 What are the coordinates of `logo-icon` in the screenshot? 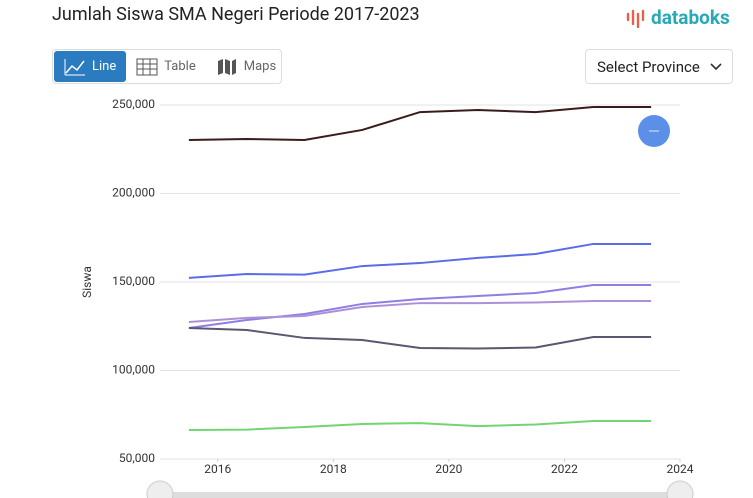 It's located at (635, 18).